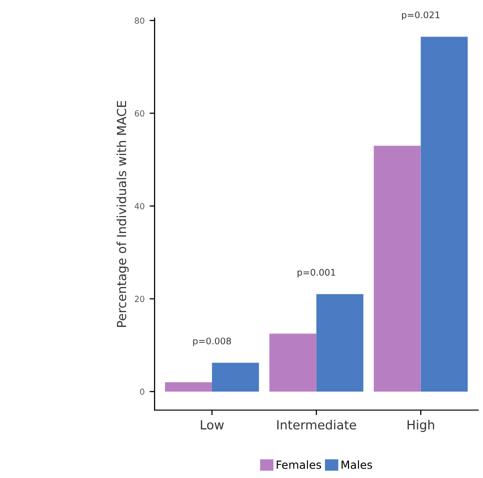 The image size is (483, 478). Describe the element at coordinates (212, 342) in the screenshot. I see `annotation: p=0.008` at that location.